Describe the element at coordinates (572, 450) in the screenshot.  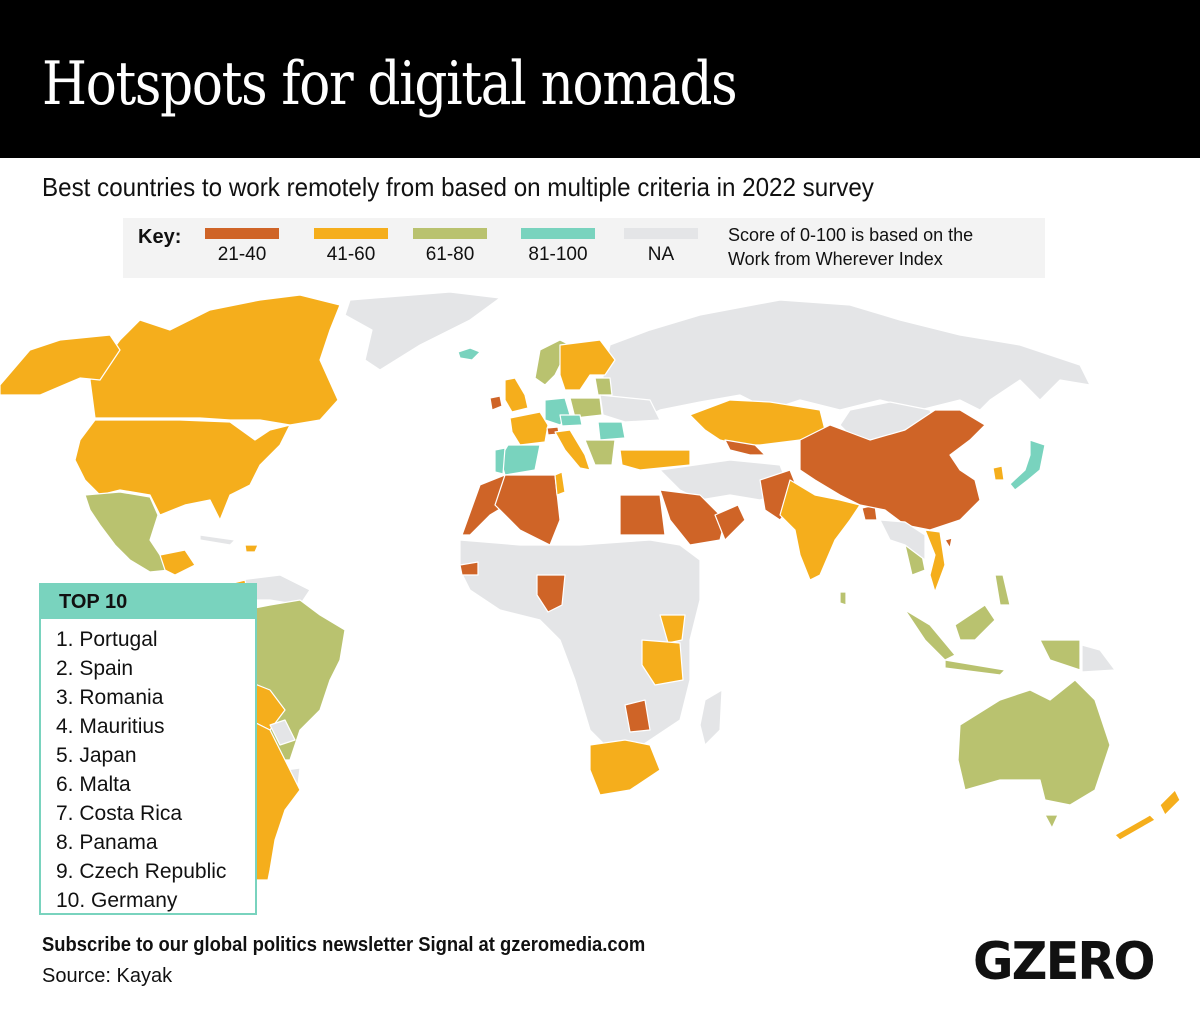
I see `country-italy` at that location.